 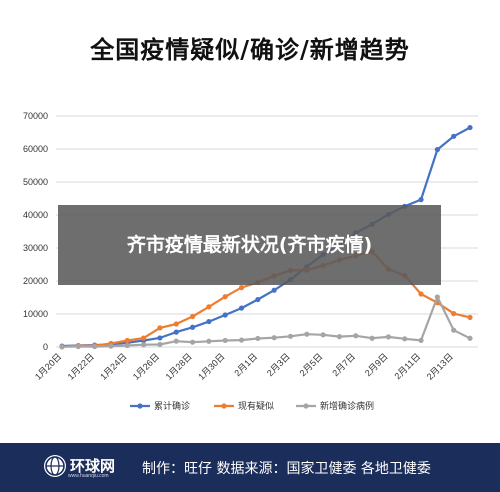 I want to click on x-tick-label: 2月9日, so click(x=376, y=364).